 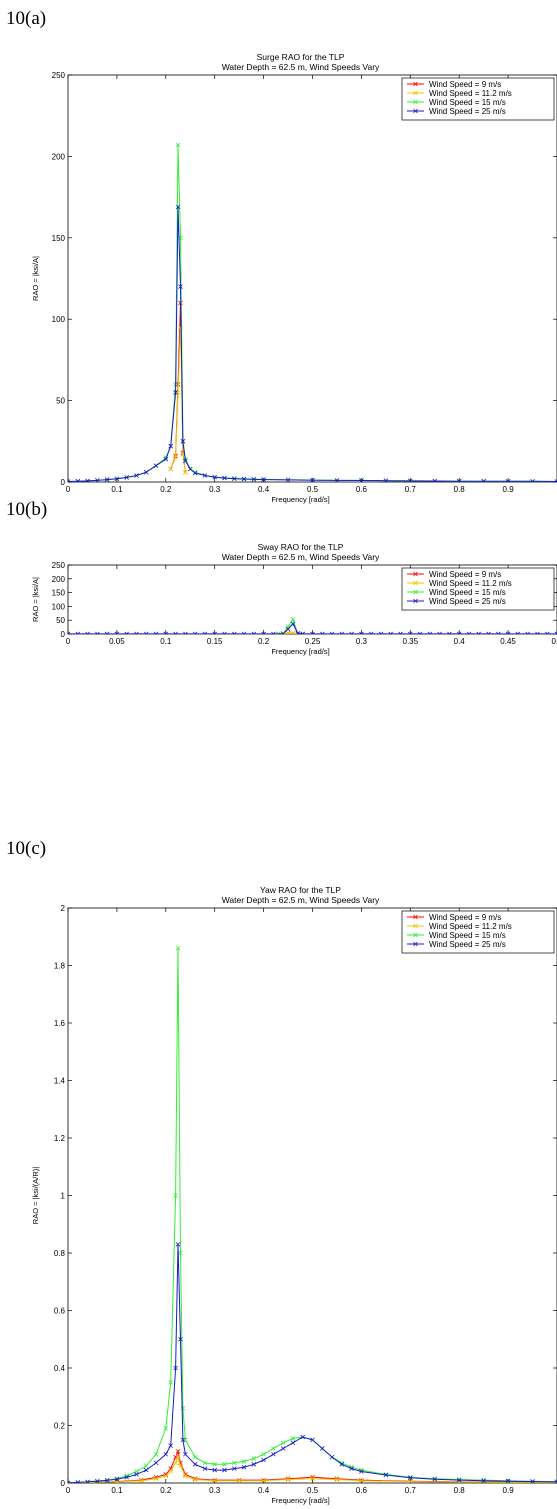 I want to click on chart-title: Sway RAO for the TLP, so click(x=301, y=547).